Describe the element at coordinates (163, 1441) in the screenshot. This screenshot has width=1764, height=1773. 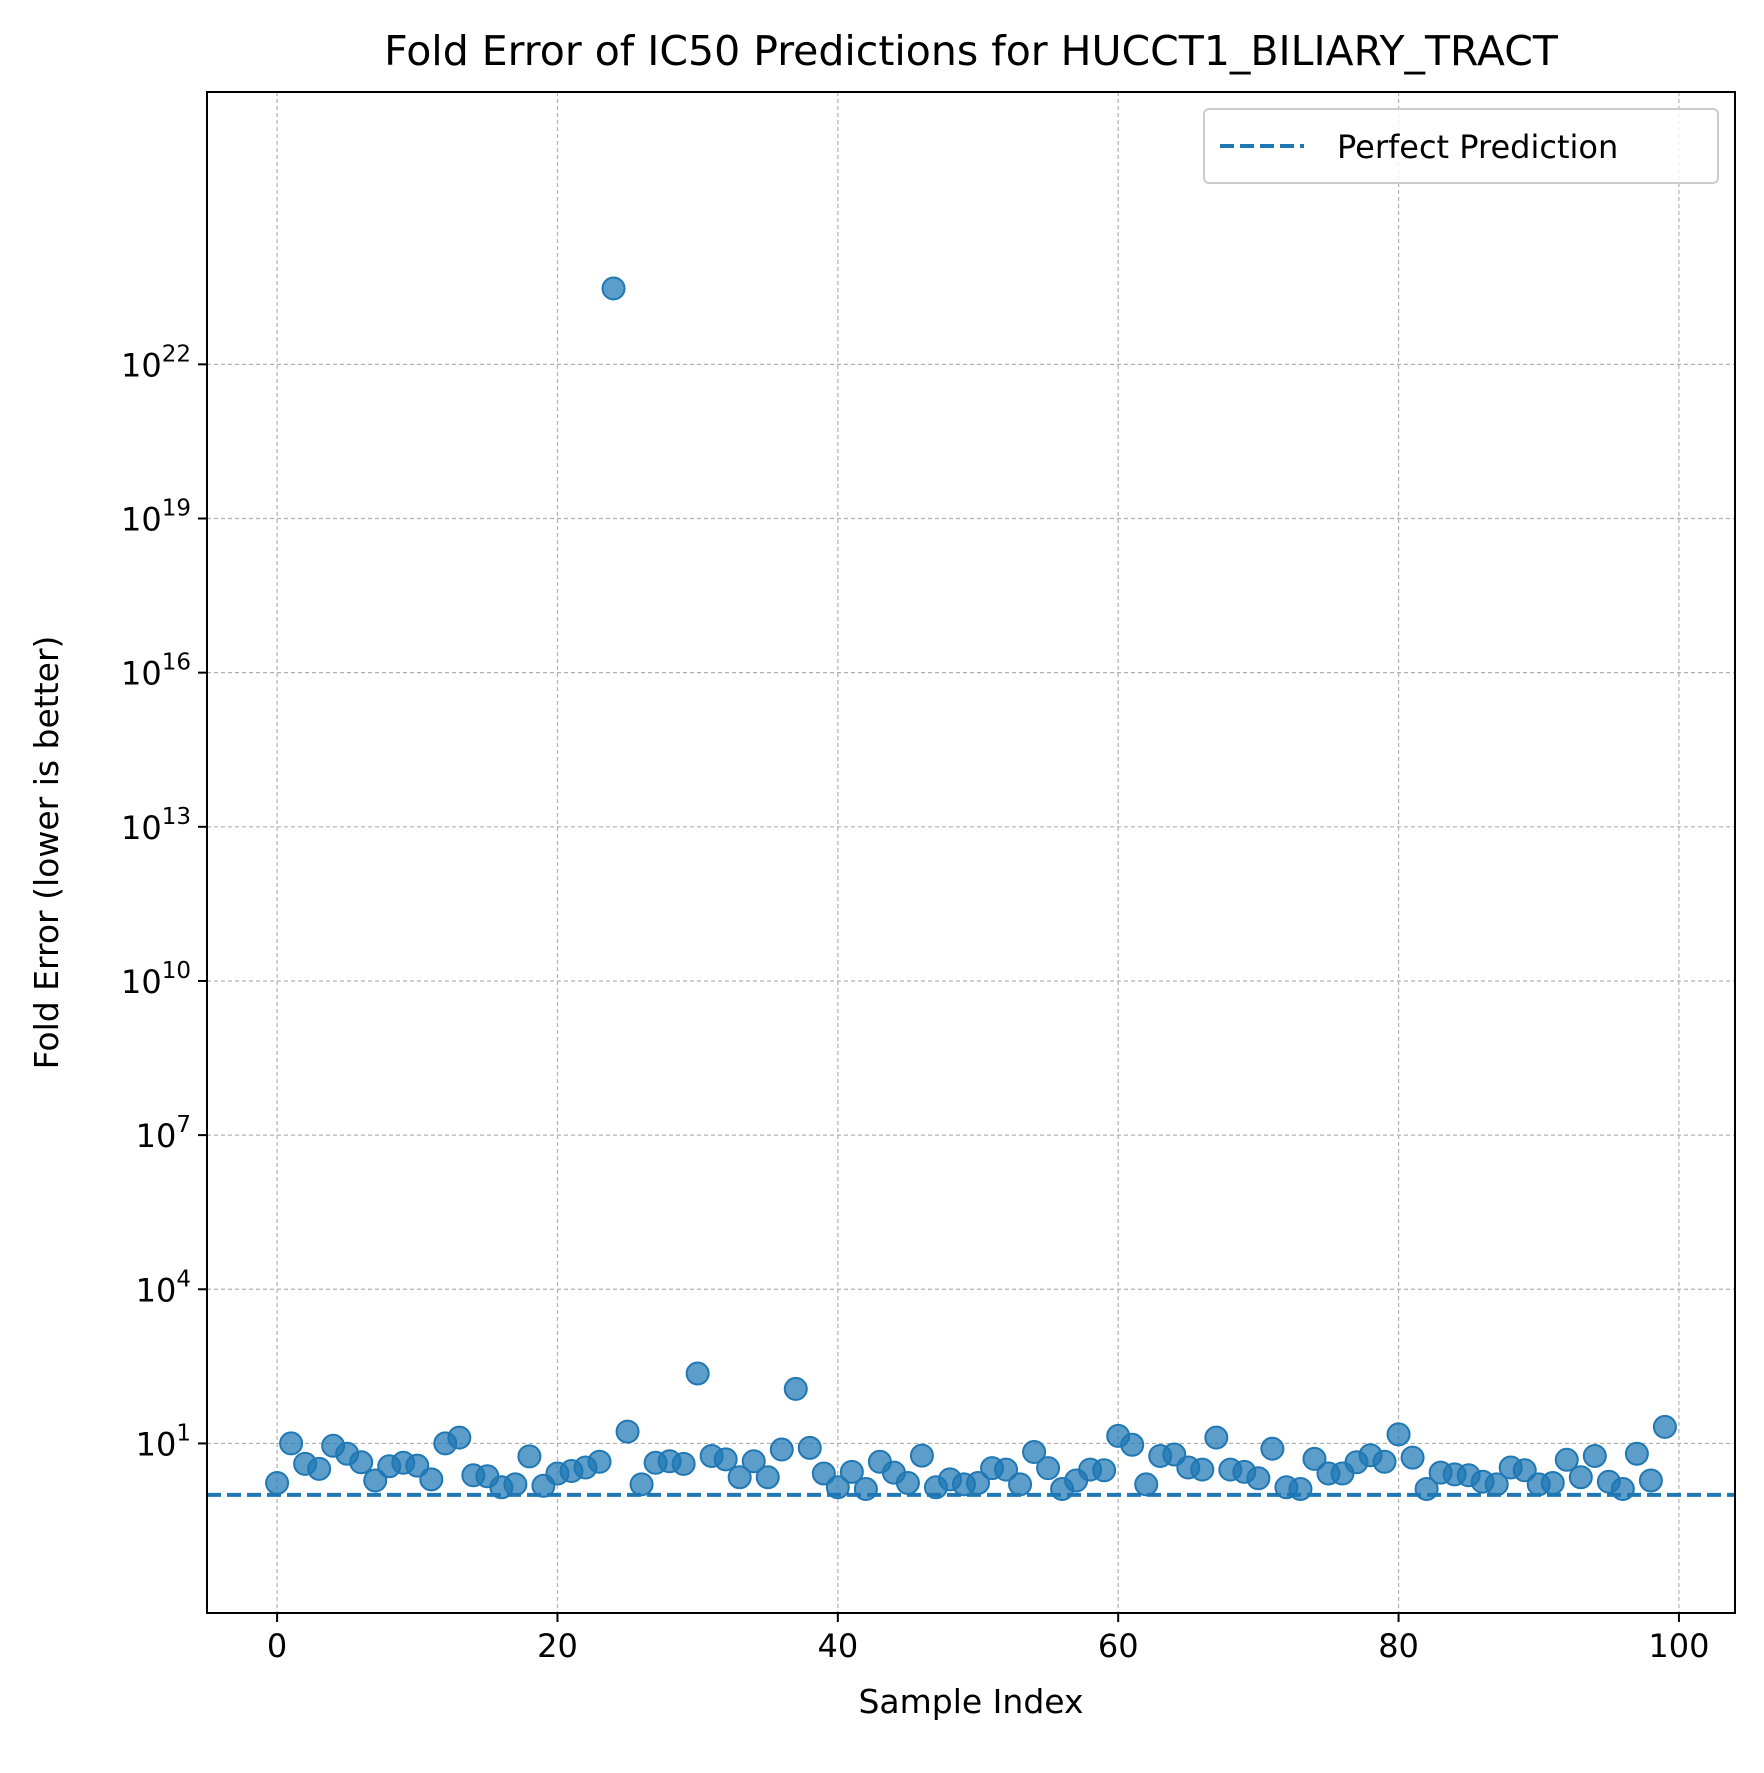
I see `y-tick-label: 10¹` at that location.